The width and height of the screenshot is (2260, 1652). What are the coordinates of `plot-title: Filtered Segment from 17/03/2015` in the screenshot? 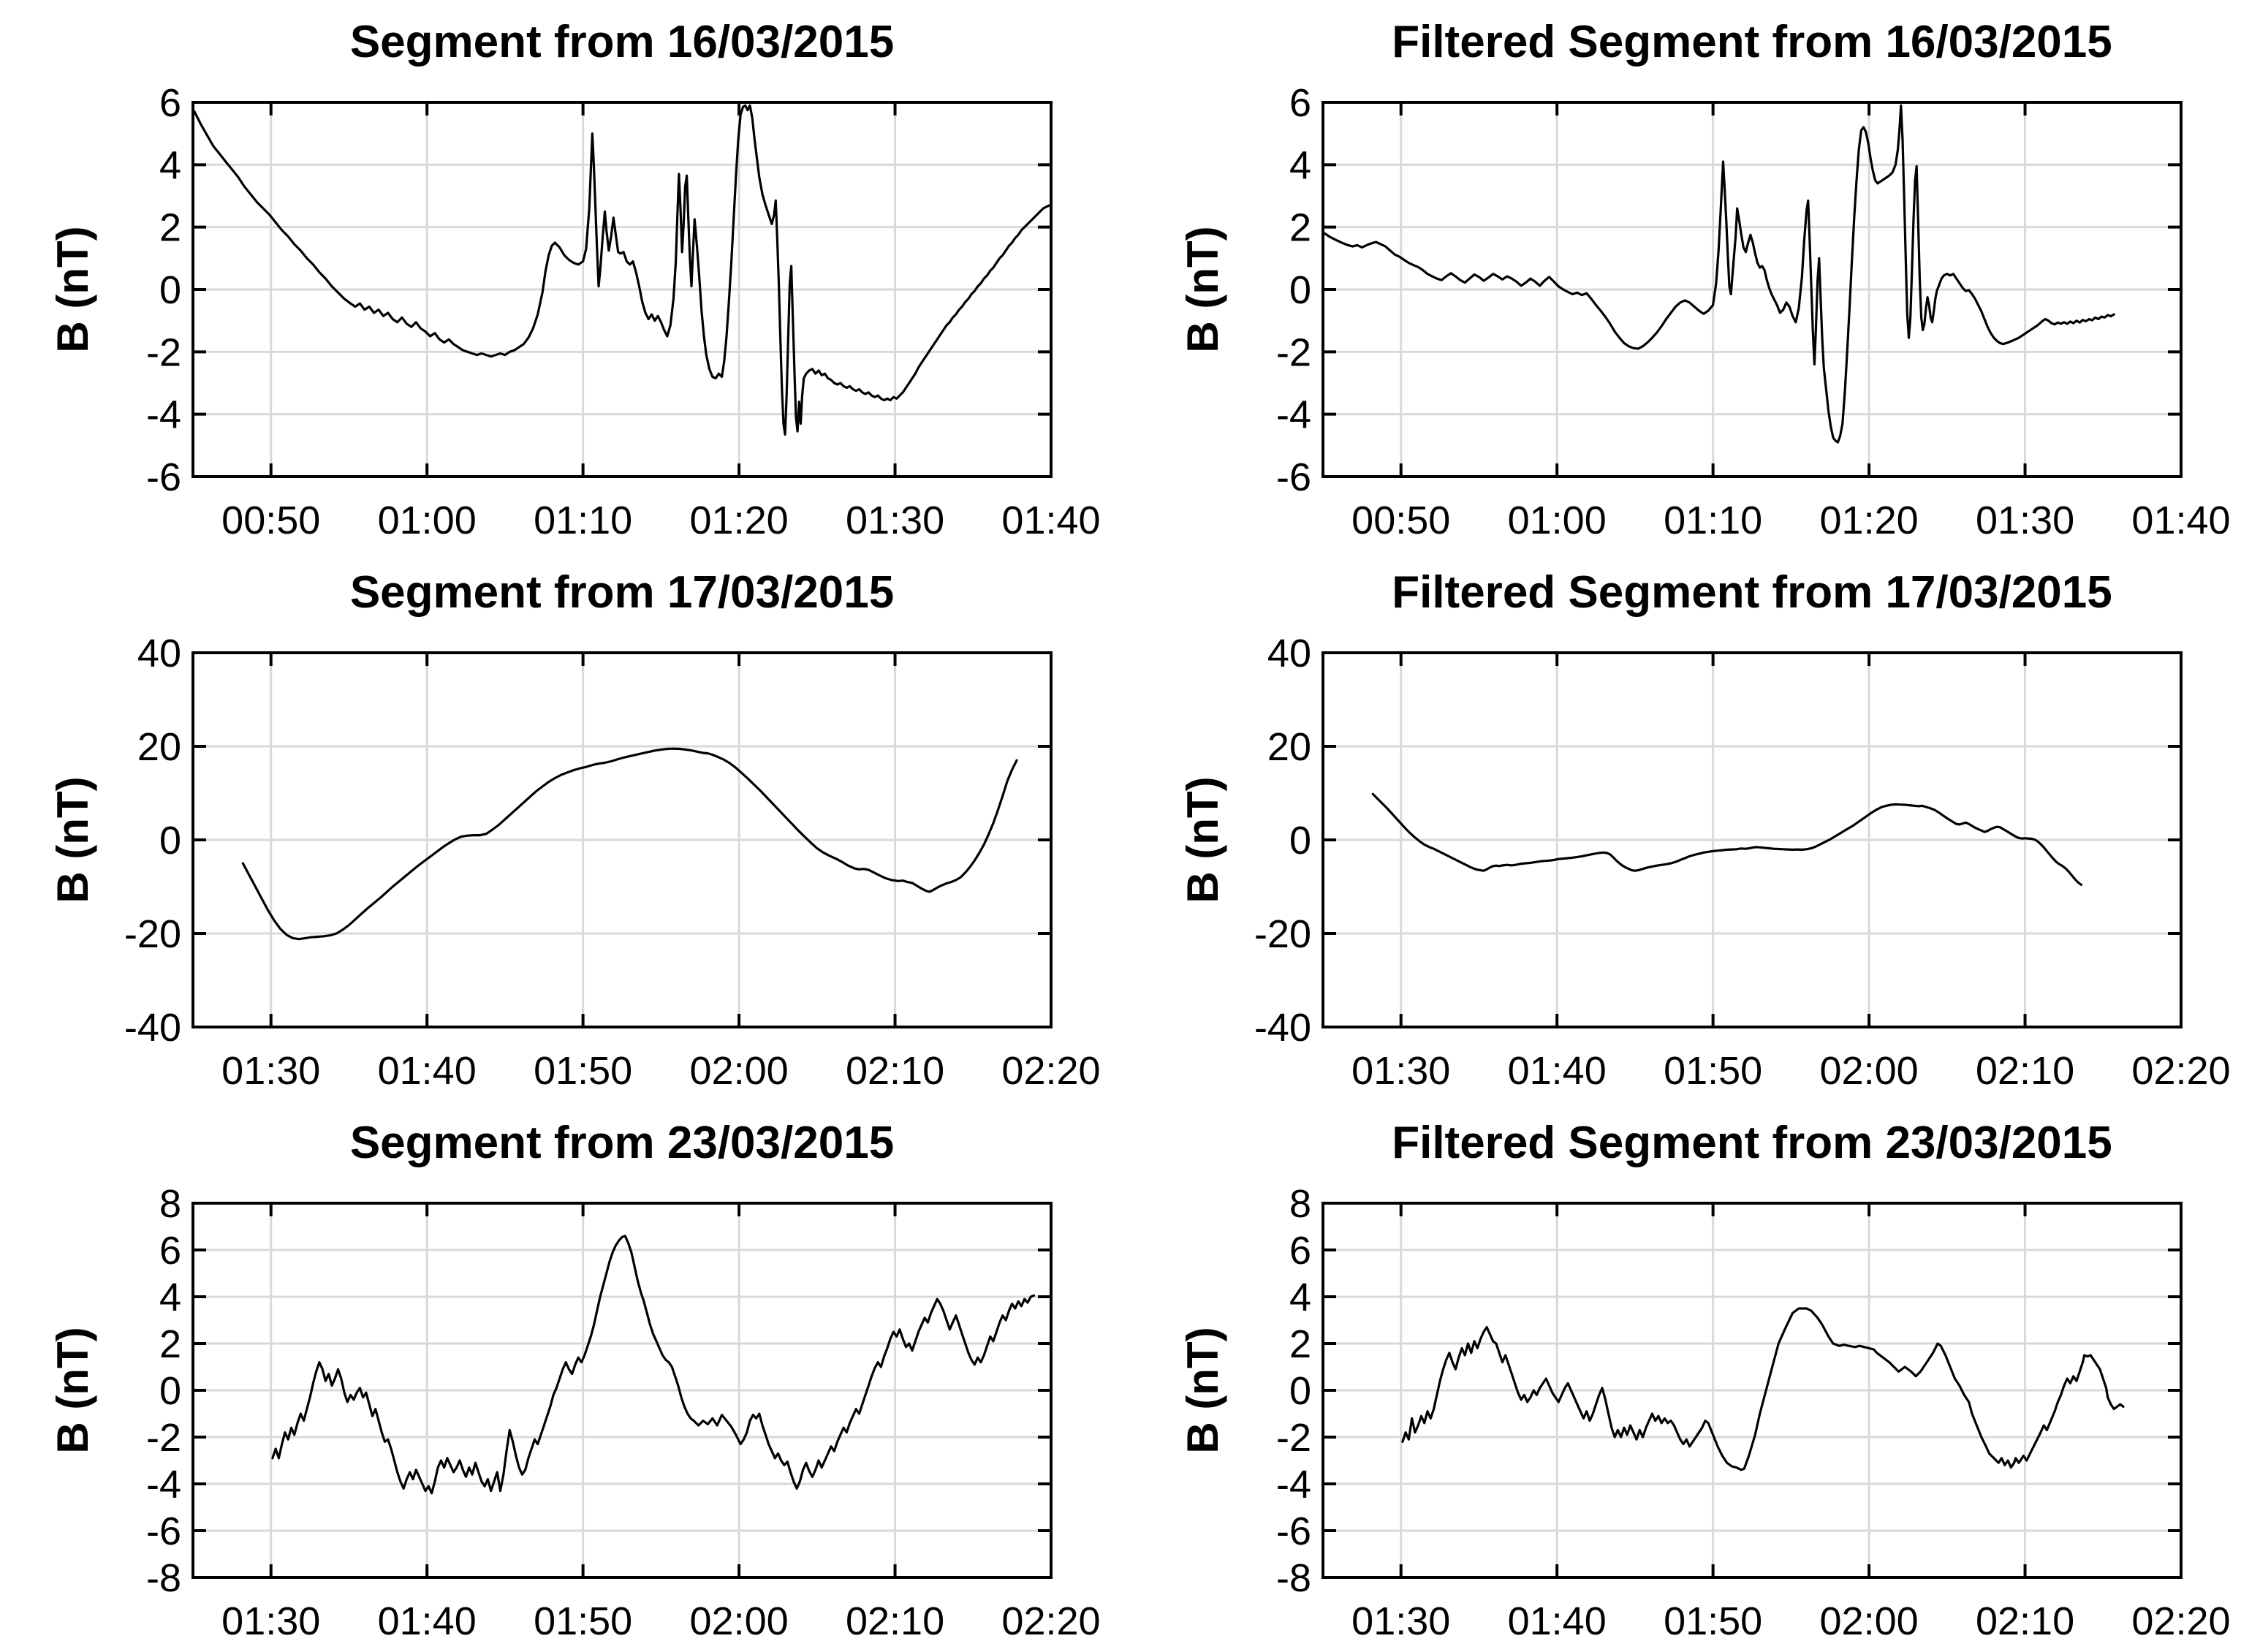 It's located at (1752, 592).